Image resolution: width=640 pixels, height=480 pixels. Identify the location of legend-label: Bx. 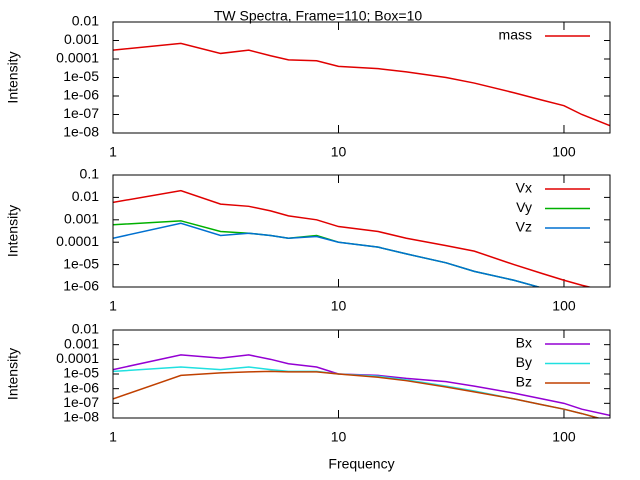
(524, 343).